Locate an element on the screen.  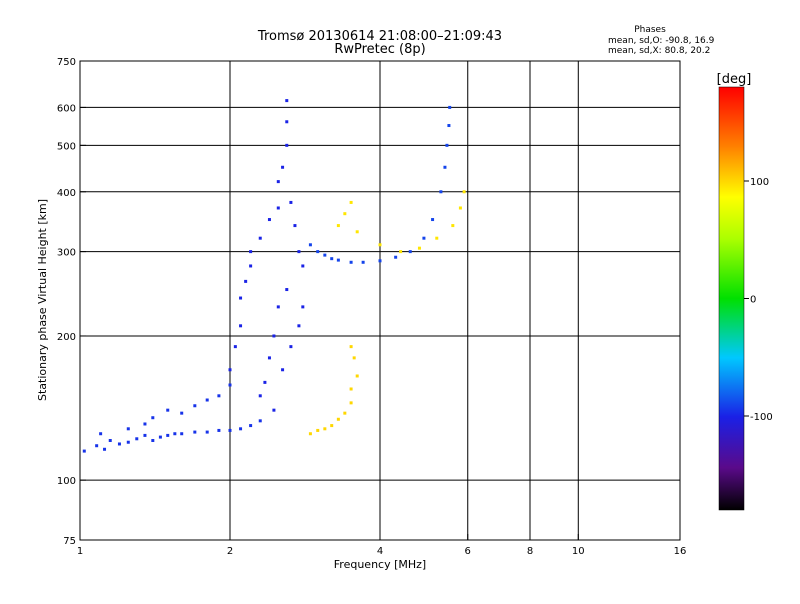
y-tick-label: 400 is located at coordinates (66, 193).